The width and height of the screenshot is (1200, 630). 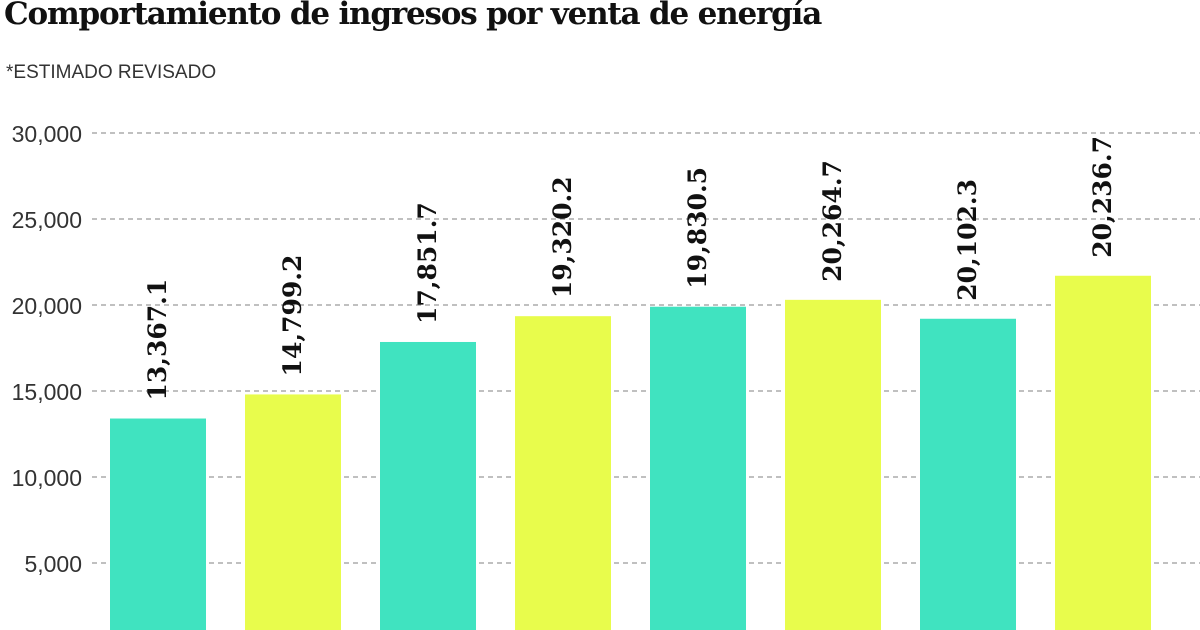 What do you see at coordinates (47, 220) in the screenshot?
I see `y-tick-label: 25,000` at bounding box center [47, 220].